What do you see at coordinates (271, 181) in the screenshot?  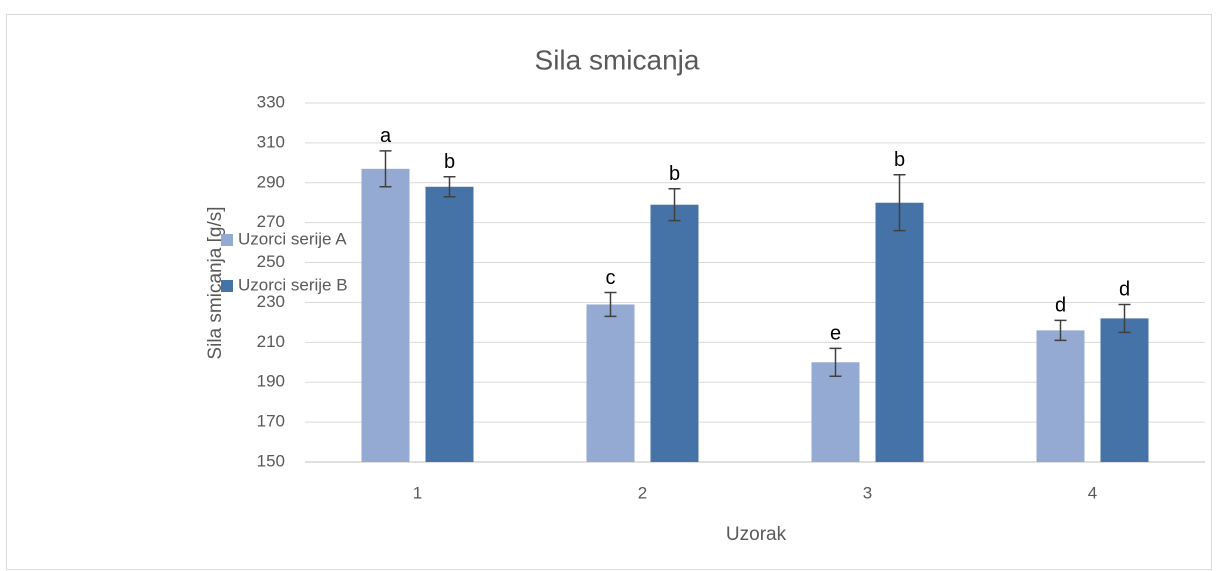 I see `y-tick-label: 290` at bounding box center [271, 181].